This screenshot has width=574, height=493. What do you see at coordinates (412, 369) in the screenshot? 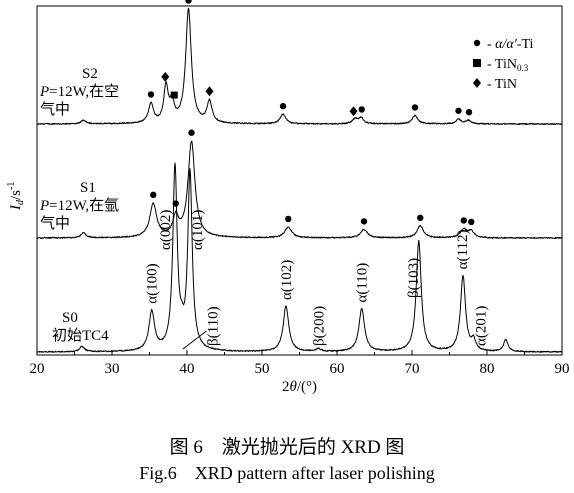
I see `x-tick-label-70: 70` at bounding box center [412, 369].